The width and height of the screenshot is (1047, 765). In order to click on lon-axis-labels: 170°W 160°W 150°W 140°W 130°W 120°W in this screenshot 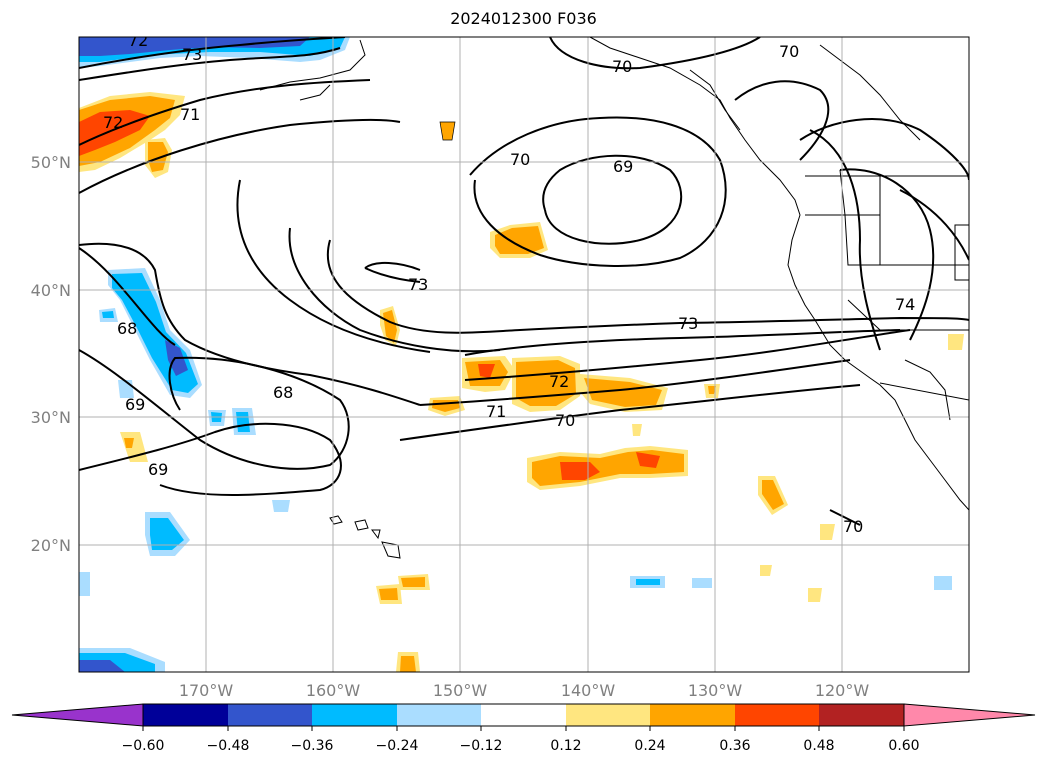, I will do `click(524, 690)`.